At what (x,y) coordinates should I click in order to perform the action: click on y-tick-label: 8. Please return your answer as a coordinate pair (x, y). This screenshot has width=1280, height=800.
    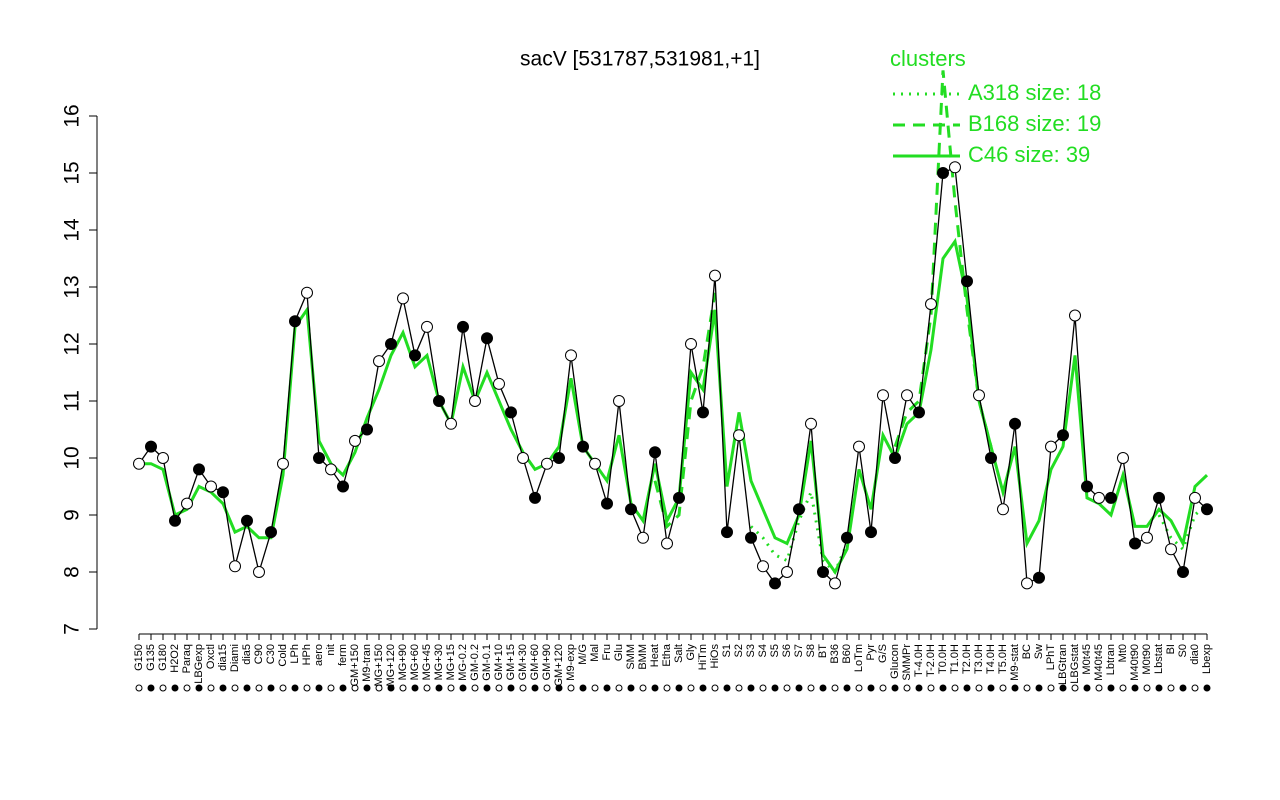
    Looking at the image, I should click on (72, 572).